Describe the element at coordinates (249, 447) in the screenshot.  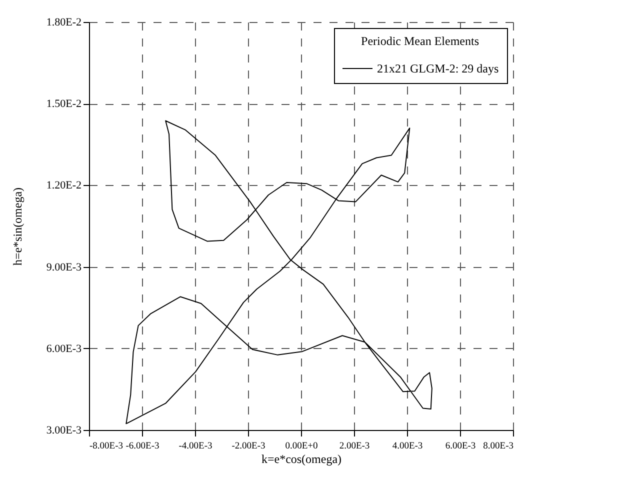
I see `x-tick-label: -2.00E-3` at that location.